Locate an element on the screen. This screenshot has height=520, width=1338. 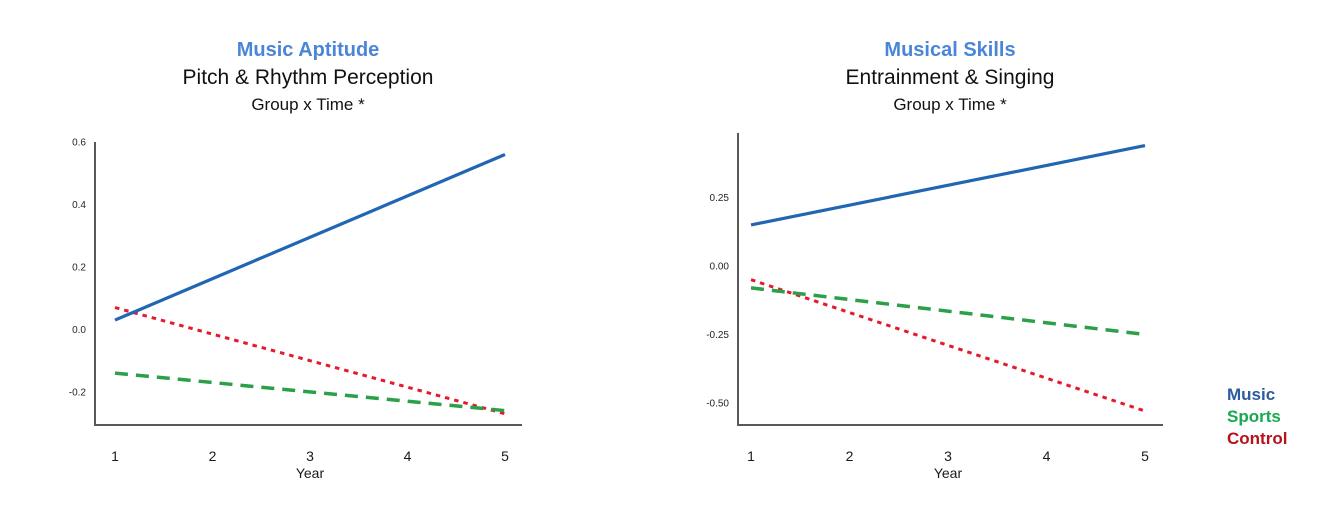
left-chart-xlabel: Year is located at coordinates (310, 473).